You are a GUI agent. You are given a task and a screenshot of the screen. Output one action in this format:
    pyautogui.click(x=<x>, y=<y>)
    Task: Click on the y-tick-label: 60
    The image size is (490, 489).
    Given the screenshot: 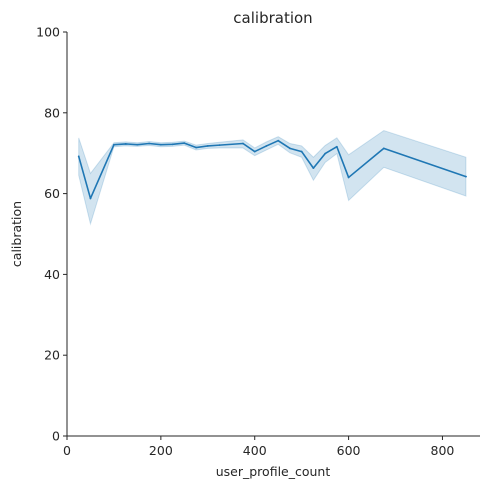 What is the action you would take?
    pyautogui.click(x=52, y=193)
    